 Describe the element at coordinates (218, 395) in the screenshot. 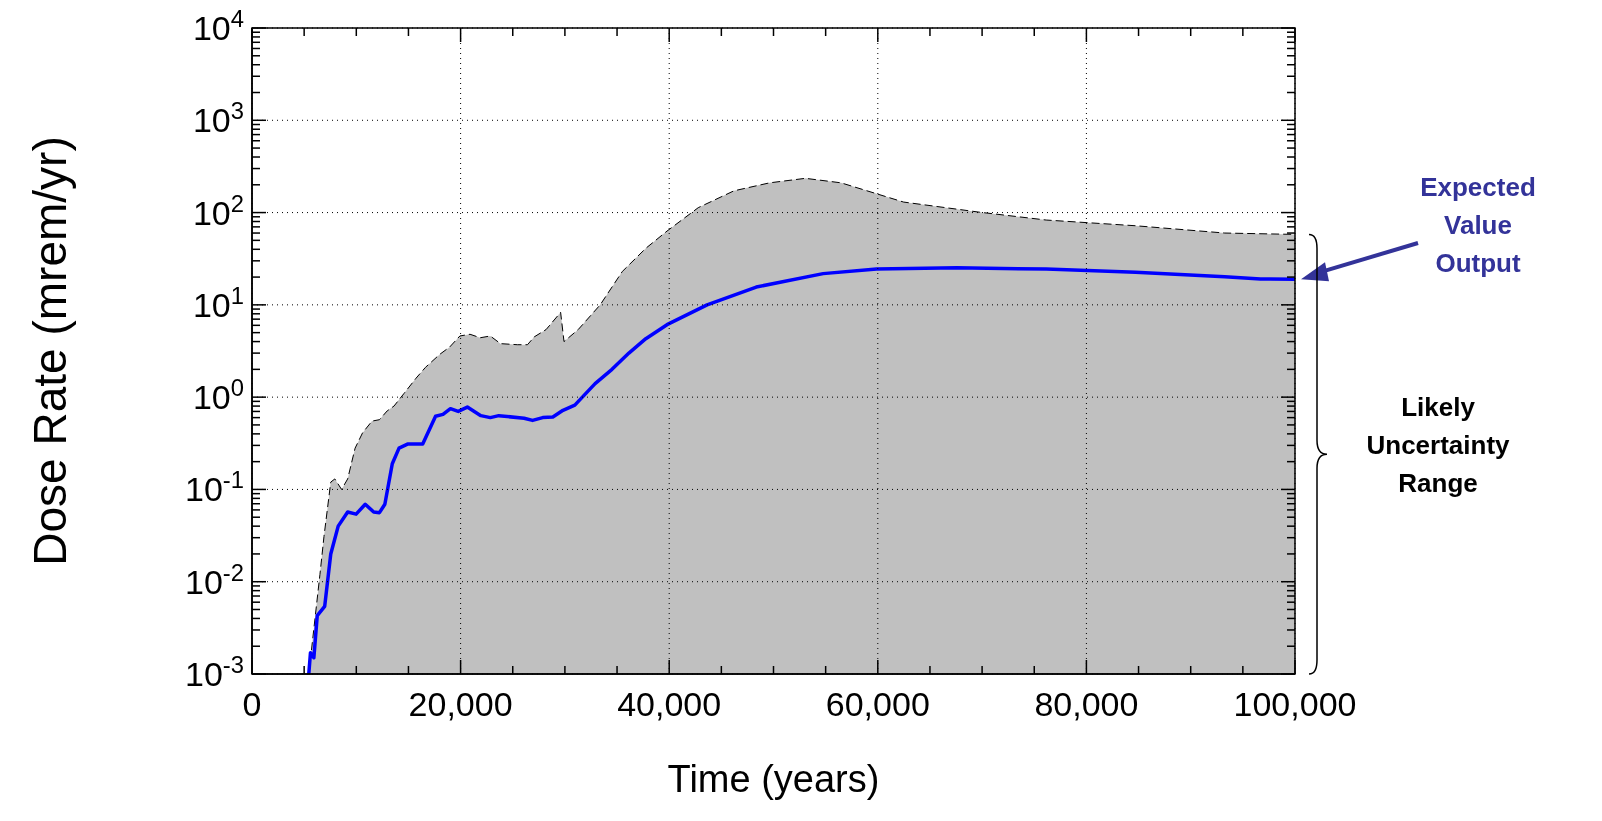

I see `y-tick-label: 10$^{0}$` at that location.